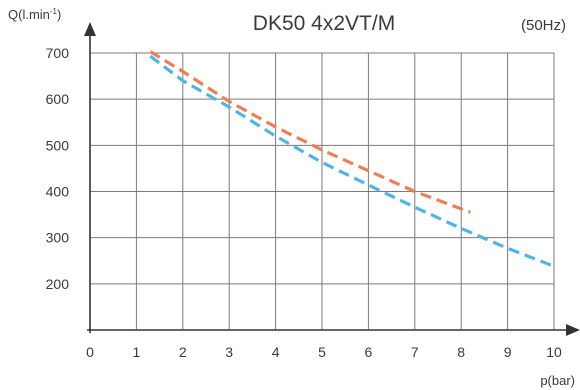  I want to click on x-tick-label-10: 10, so click(554, 352).